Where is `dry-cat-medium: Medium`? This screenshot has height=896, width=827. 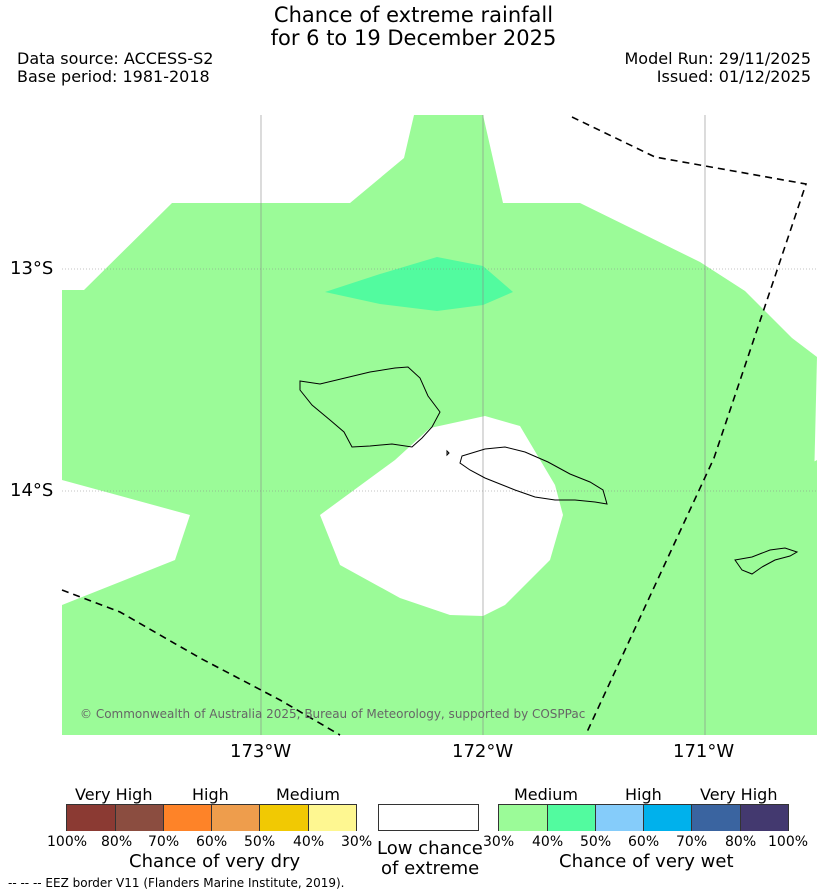 dry-cat-medium: Medium is located at coordinates (308, 794).